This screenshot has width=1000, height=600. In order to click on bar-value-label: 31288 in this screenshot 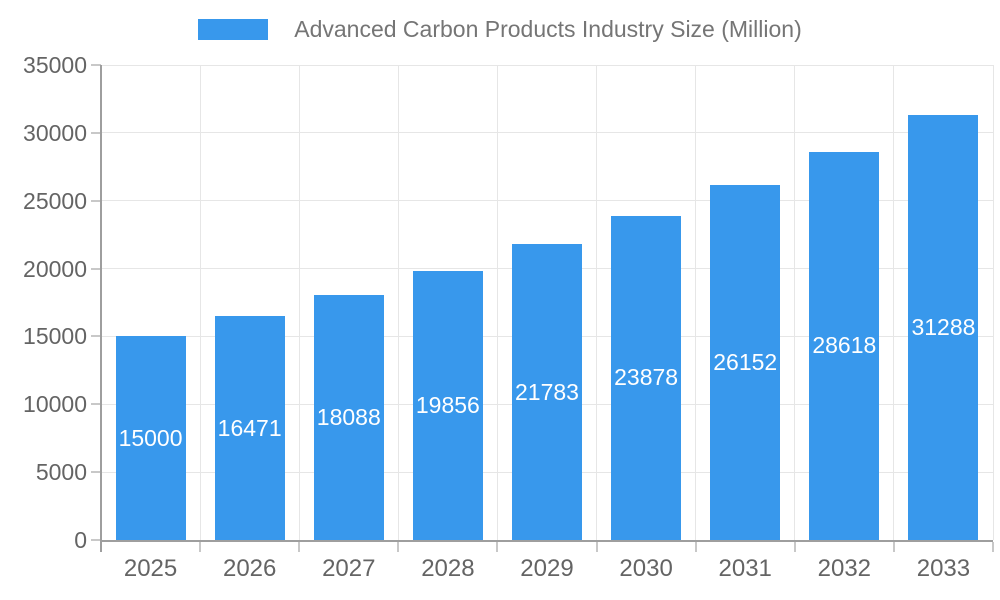, I will do `click(943, 327)`.